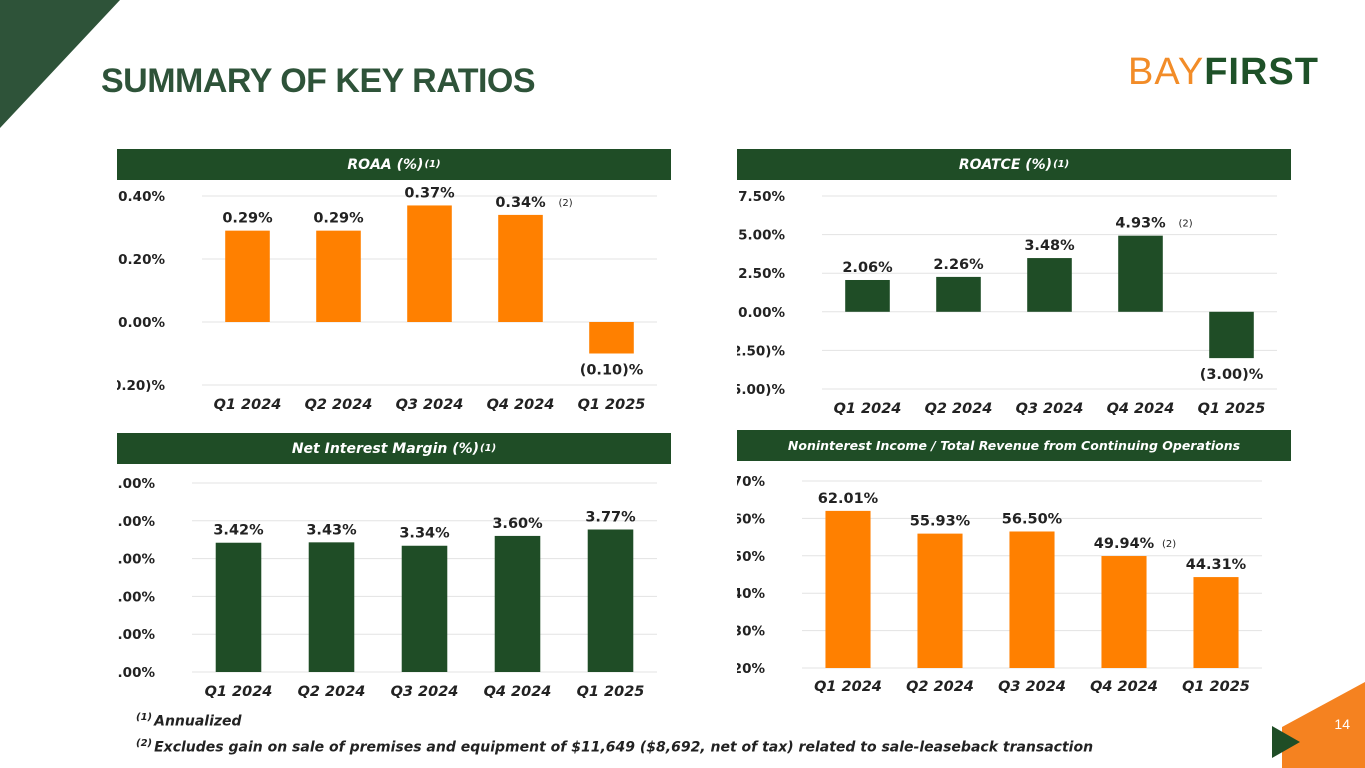  What do you see at coordinates (425, 692) in the screenshot?
I see `nim-category-label: Q3 2024` at bounding box center [425, 692].